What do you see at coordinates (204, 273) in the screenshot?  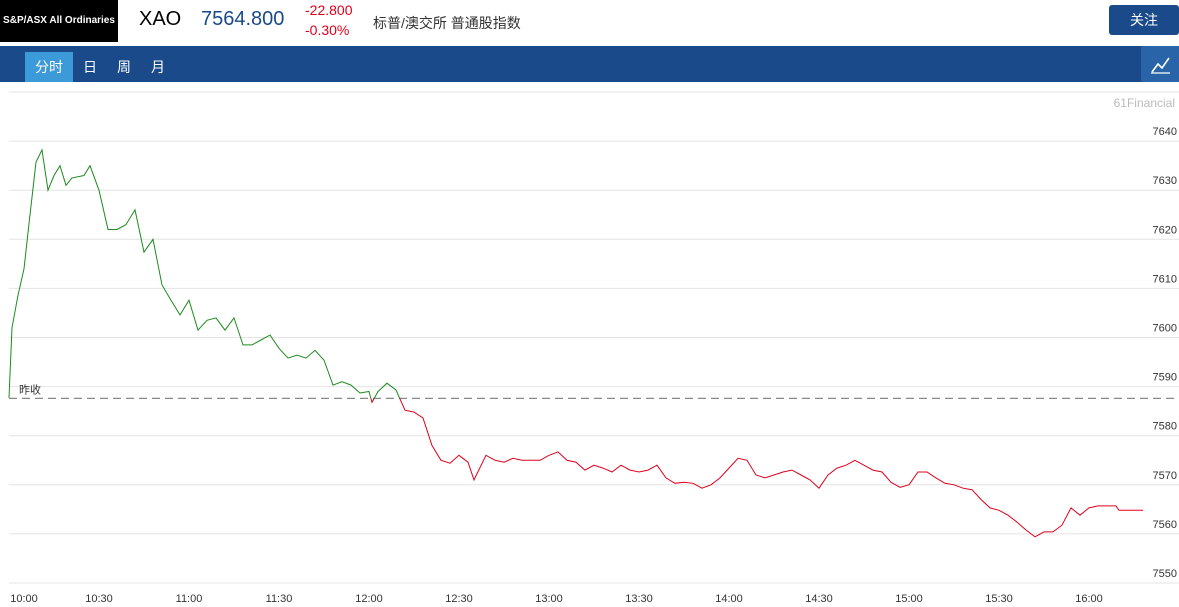 I see `price-line` at bounding box center [204, 273].